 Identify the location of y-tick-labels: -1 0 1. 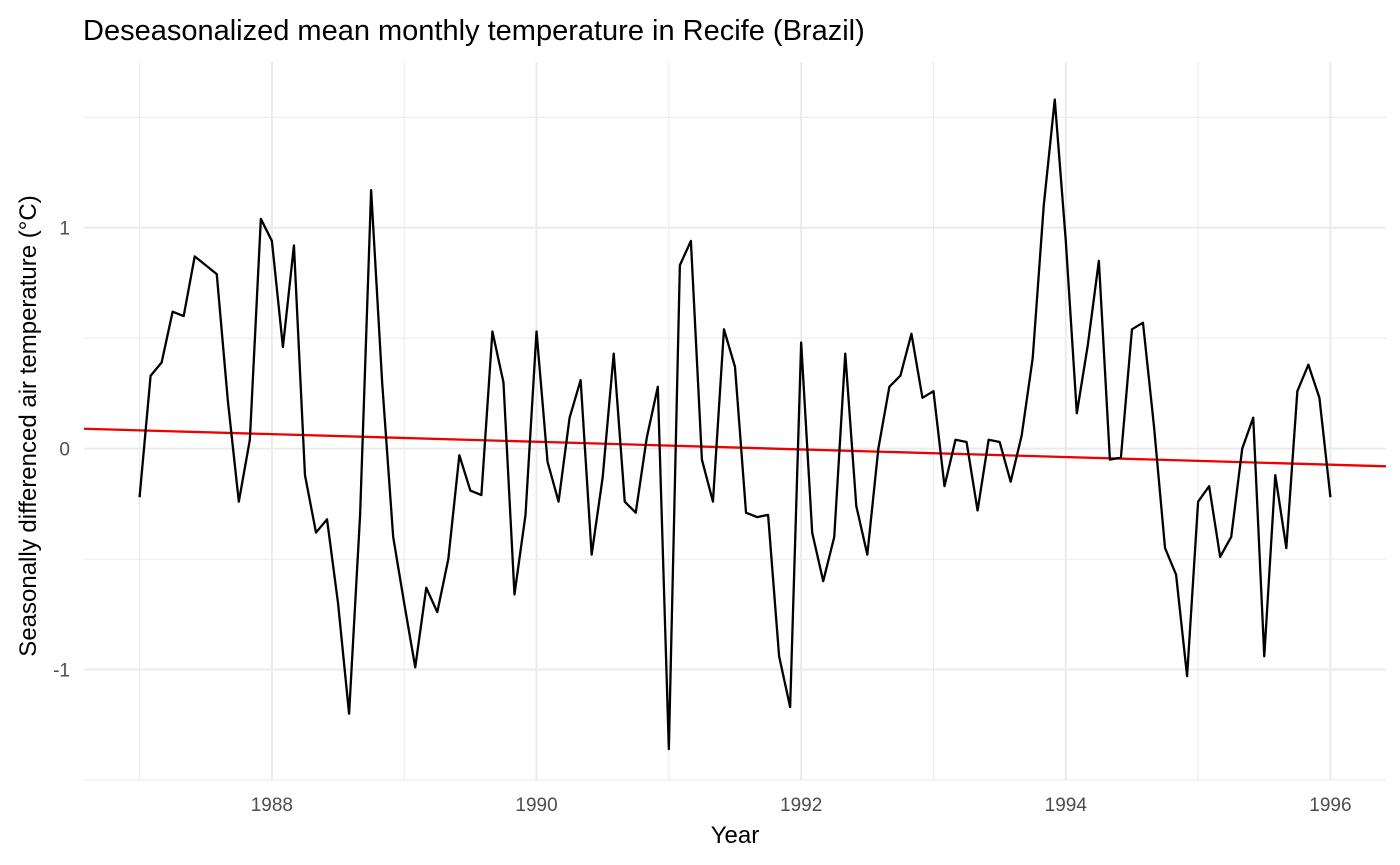
(61, 450).